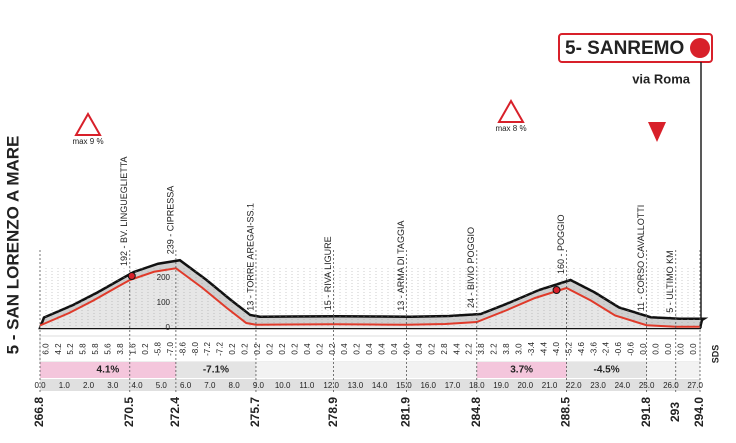  Describe the element at coordinates (695, 385) in the screenshot. I see `km-label: 27.0` at that location.